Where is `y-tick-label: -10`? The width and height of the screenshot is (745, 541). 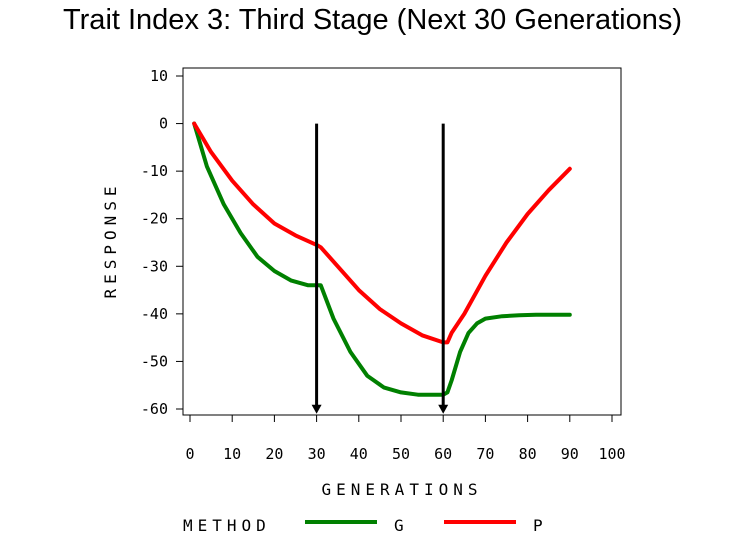 y-tick-label: -10 is located at coordinates (154, 171).